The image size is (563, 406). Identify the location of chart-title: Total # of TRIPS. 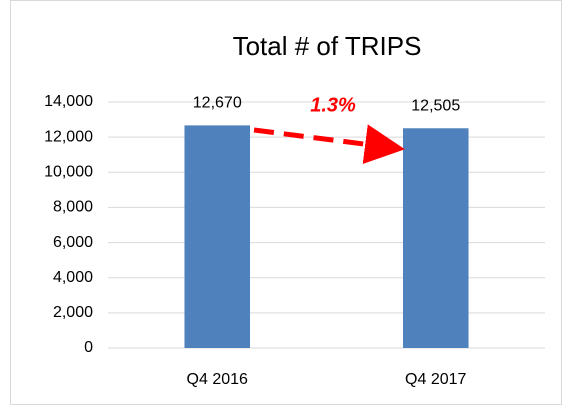
(327, 46).